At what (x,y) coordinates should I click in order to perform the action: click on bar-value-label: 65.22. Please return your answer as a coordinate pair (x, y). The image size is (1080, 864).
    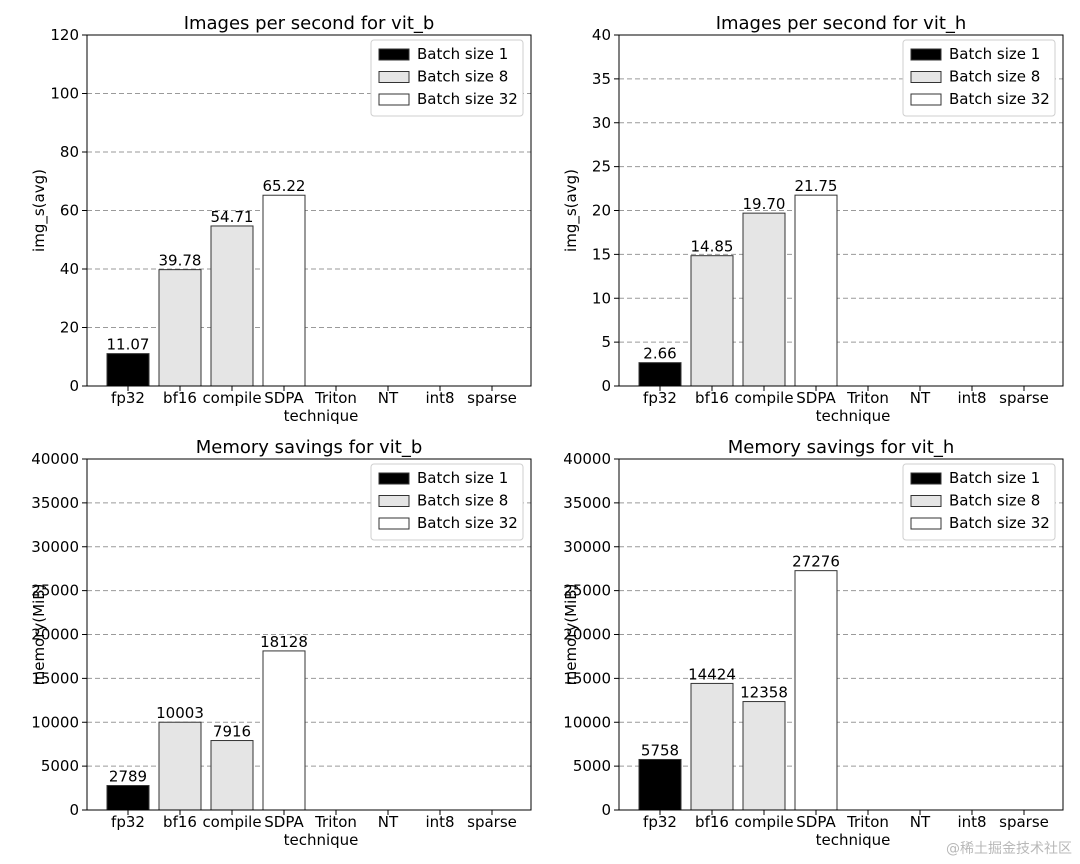
    Looking at the image, I should click on (284, 186).